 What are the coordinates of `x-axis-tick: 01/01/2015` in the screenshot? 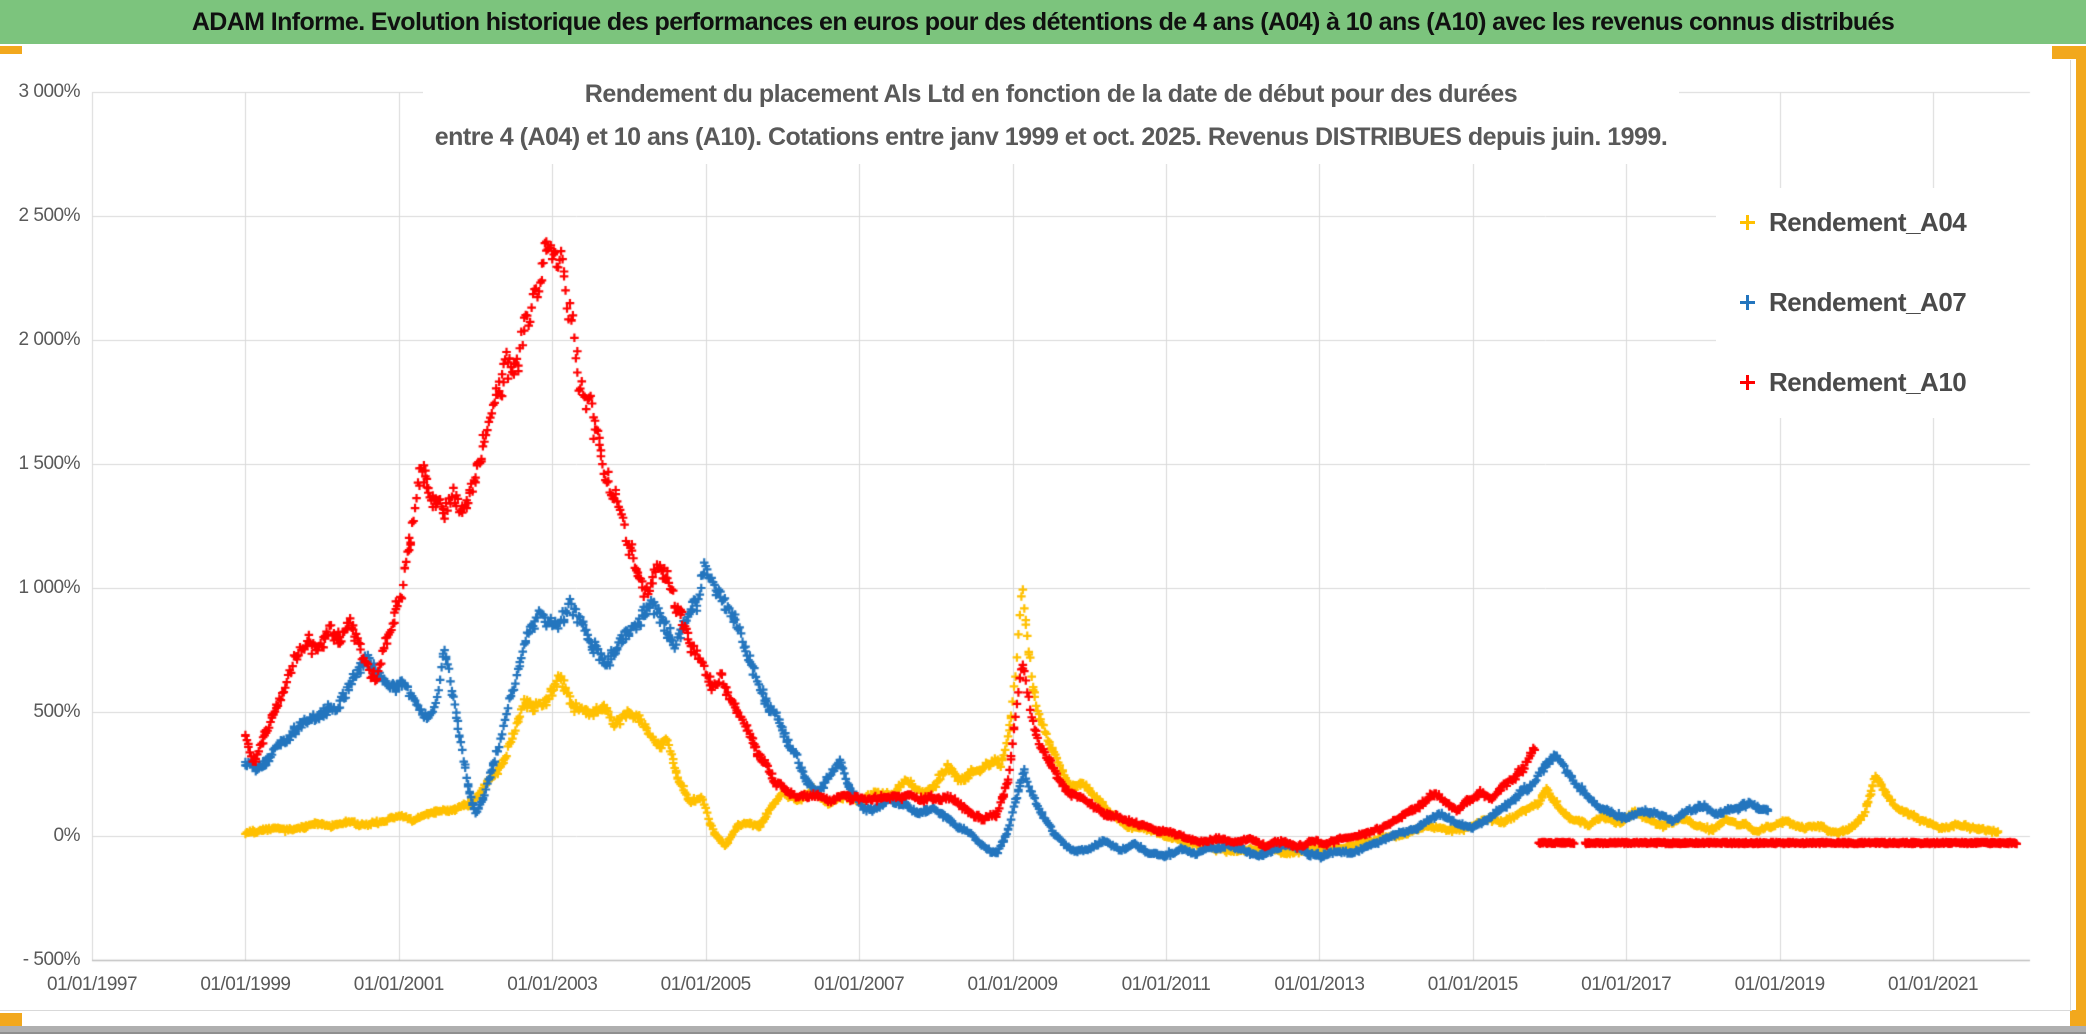 It's located at (1473, 984).